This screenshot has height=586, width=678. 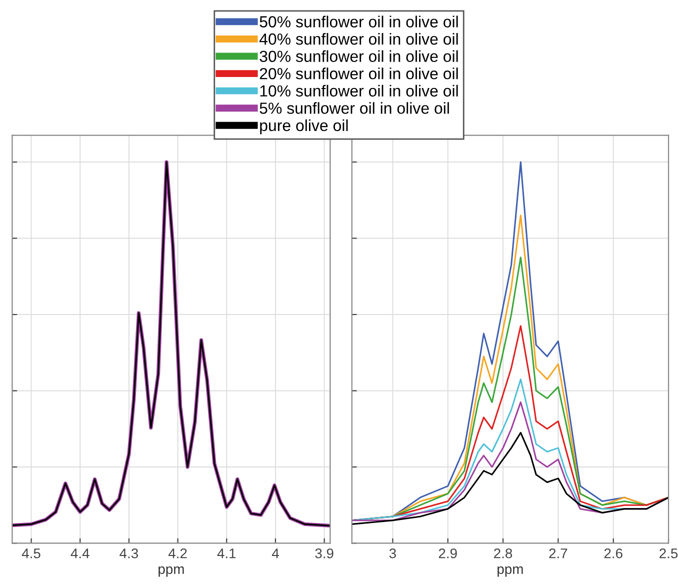 What do you see at coordinates (354, 108) in the screenshot?
I see `legend-label: 5% sunflower oil in olive oil` at bounding box center [354, 108].